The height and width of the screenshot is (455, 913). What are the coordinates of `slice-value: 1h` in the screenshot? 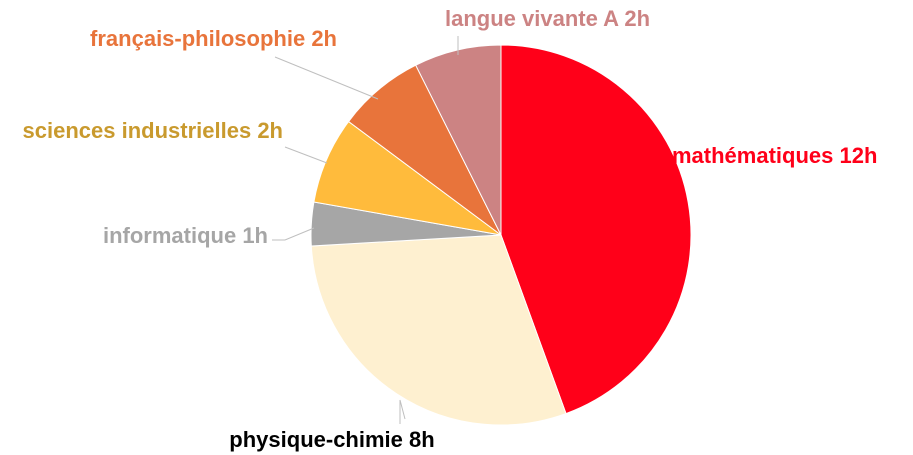 It's located at (255, 235).